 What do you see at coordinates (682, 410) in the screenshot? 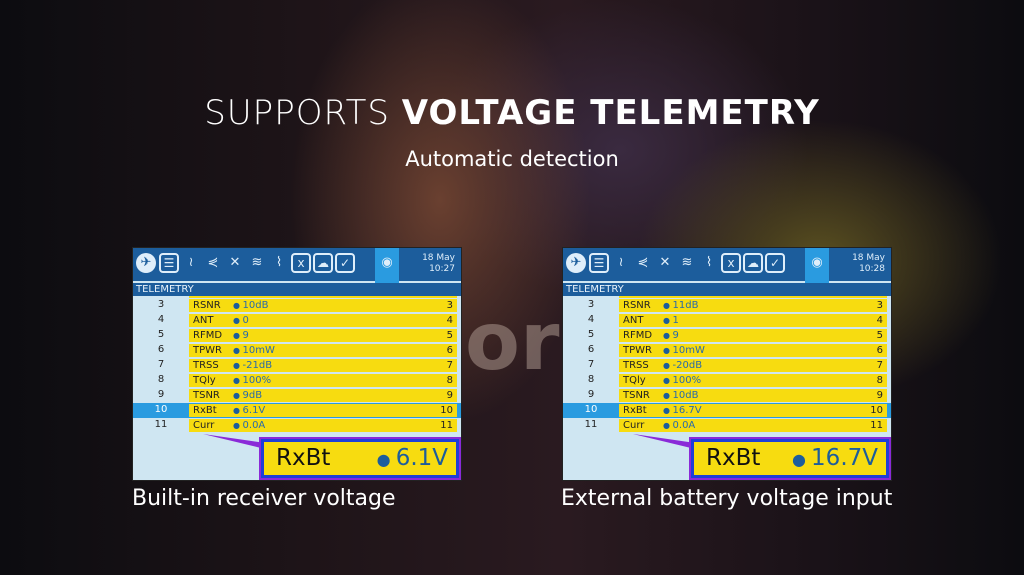
I see `sensor-value: 16.7V` at bounding box center [682, 410].